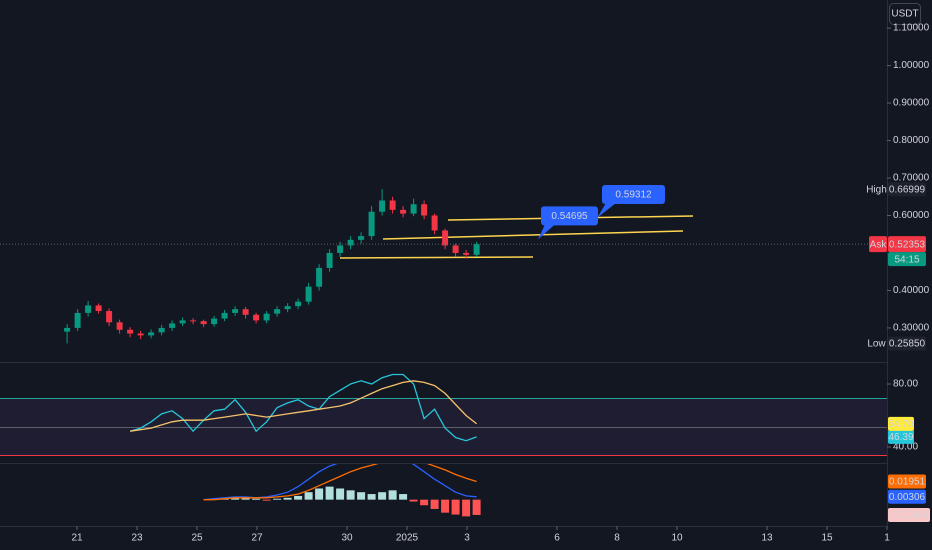 This screenshot has width=932, height=550. I want to click on signal-last-value-box, so click(907, 481).